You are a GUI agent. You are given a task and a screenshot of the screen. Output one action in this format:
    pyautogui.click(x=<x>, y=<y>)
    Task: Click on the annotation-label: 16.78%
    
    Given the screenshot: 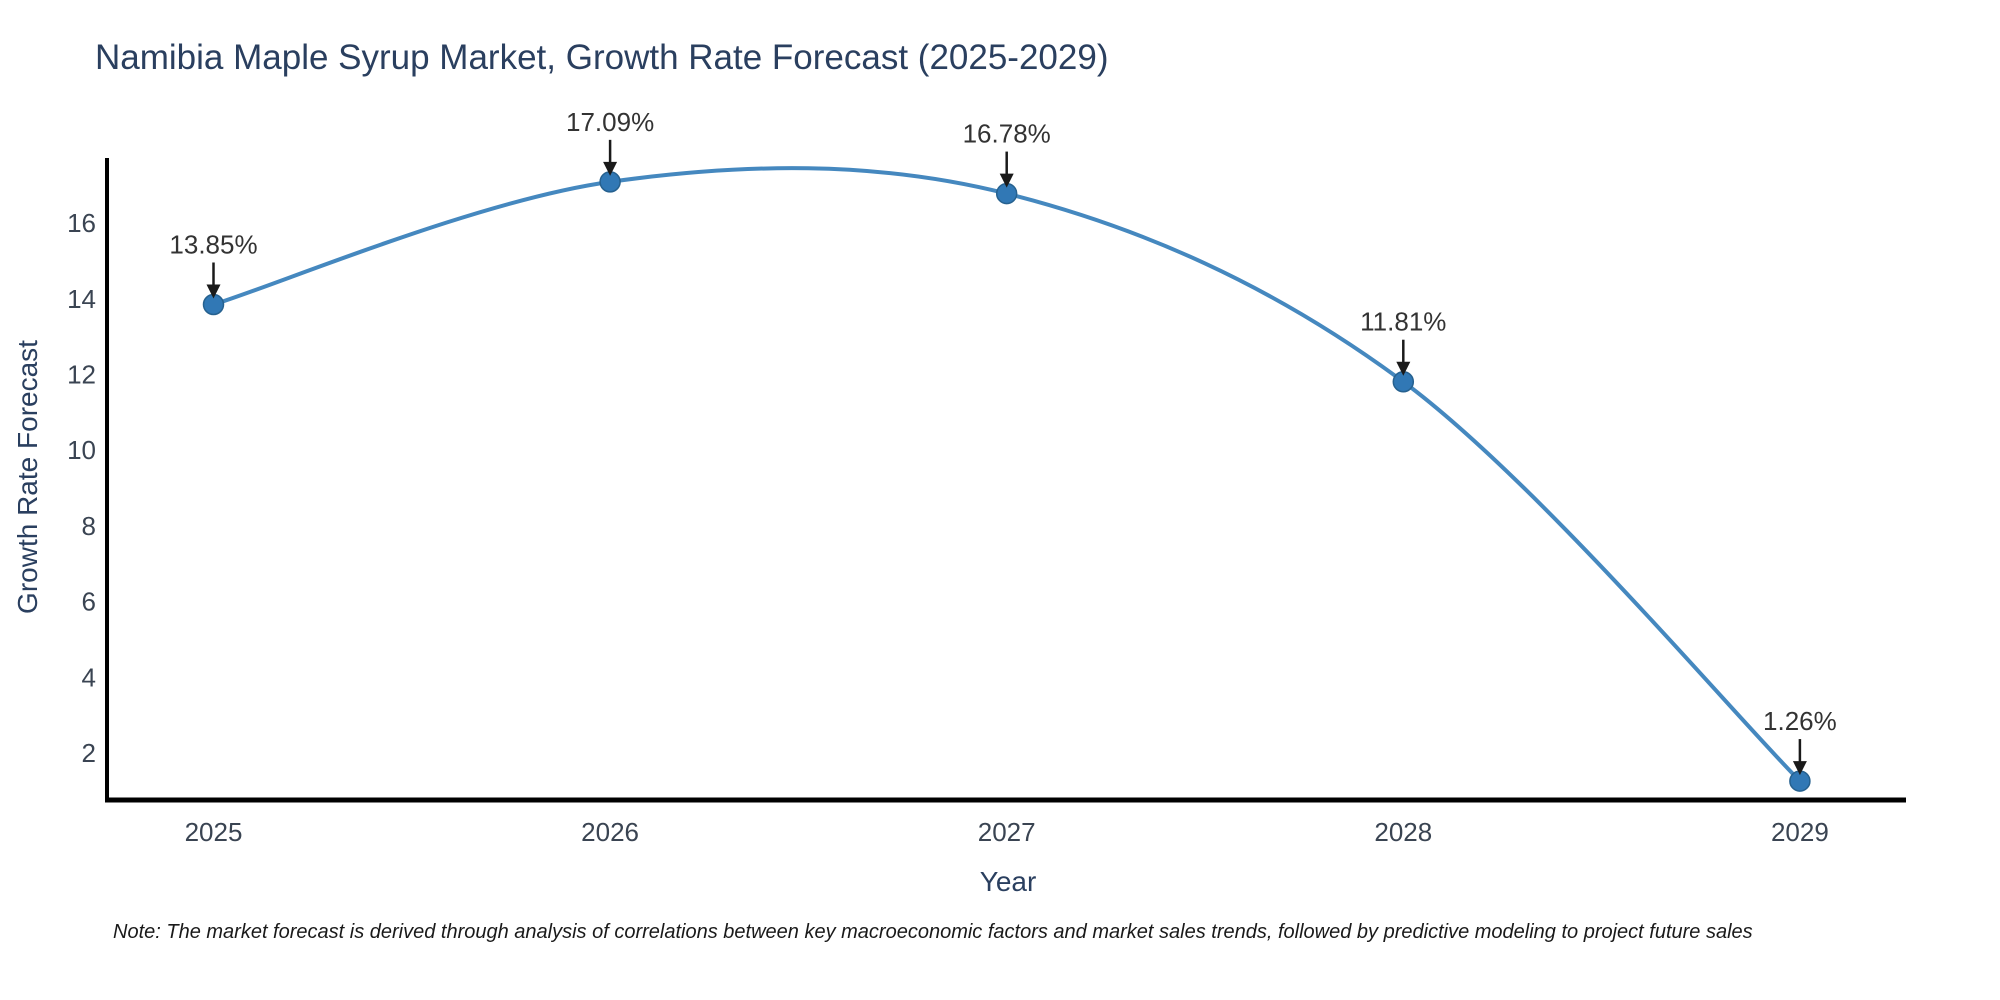 What is the action you would take?
    pyautogui.click(x=1007, y=134)
    